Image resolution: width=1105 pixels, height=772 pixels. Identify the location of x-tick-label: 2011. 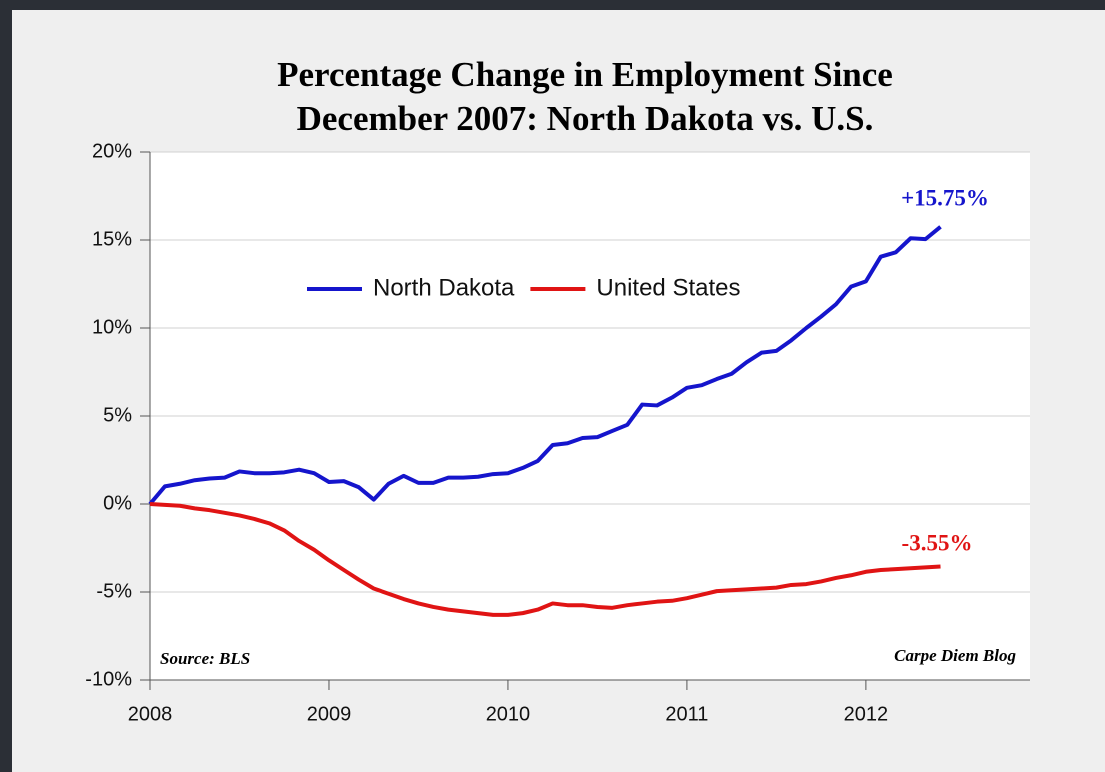
(686, 714).